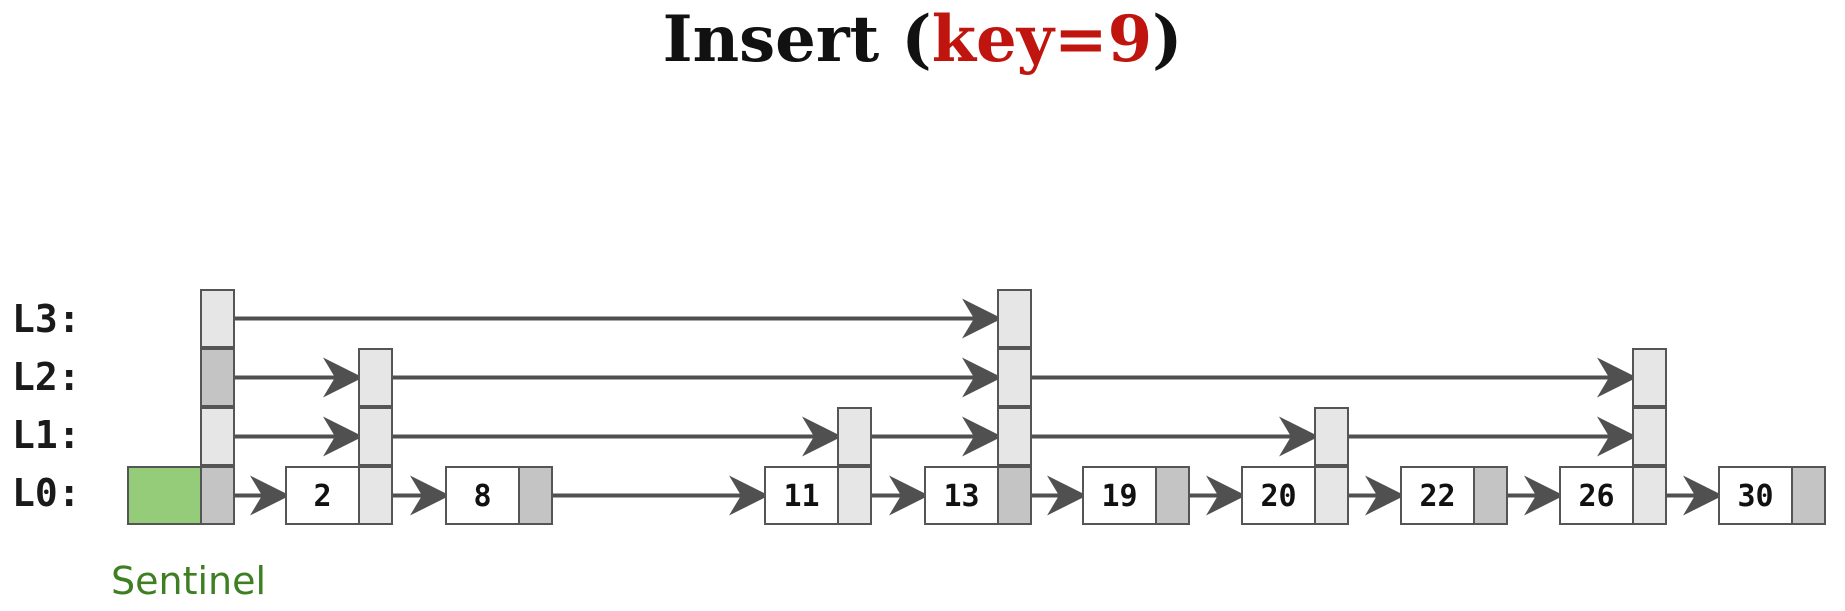  I want to click on key-label: 13, so click(961, 496).